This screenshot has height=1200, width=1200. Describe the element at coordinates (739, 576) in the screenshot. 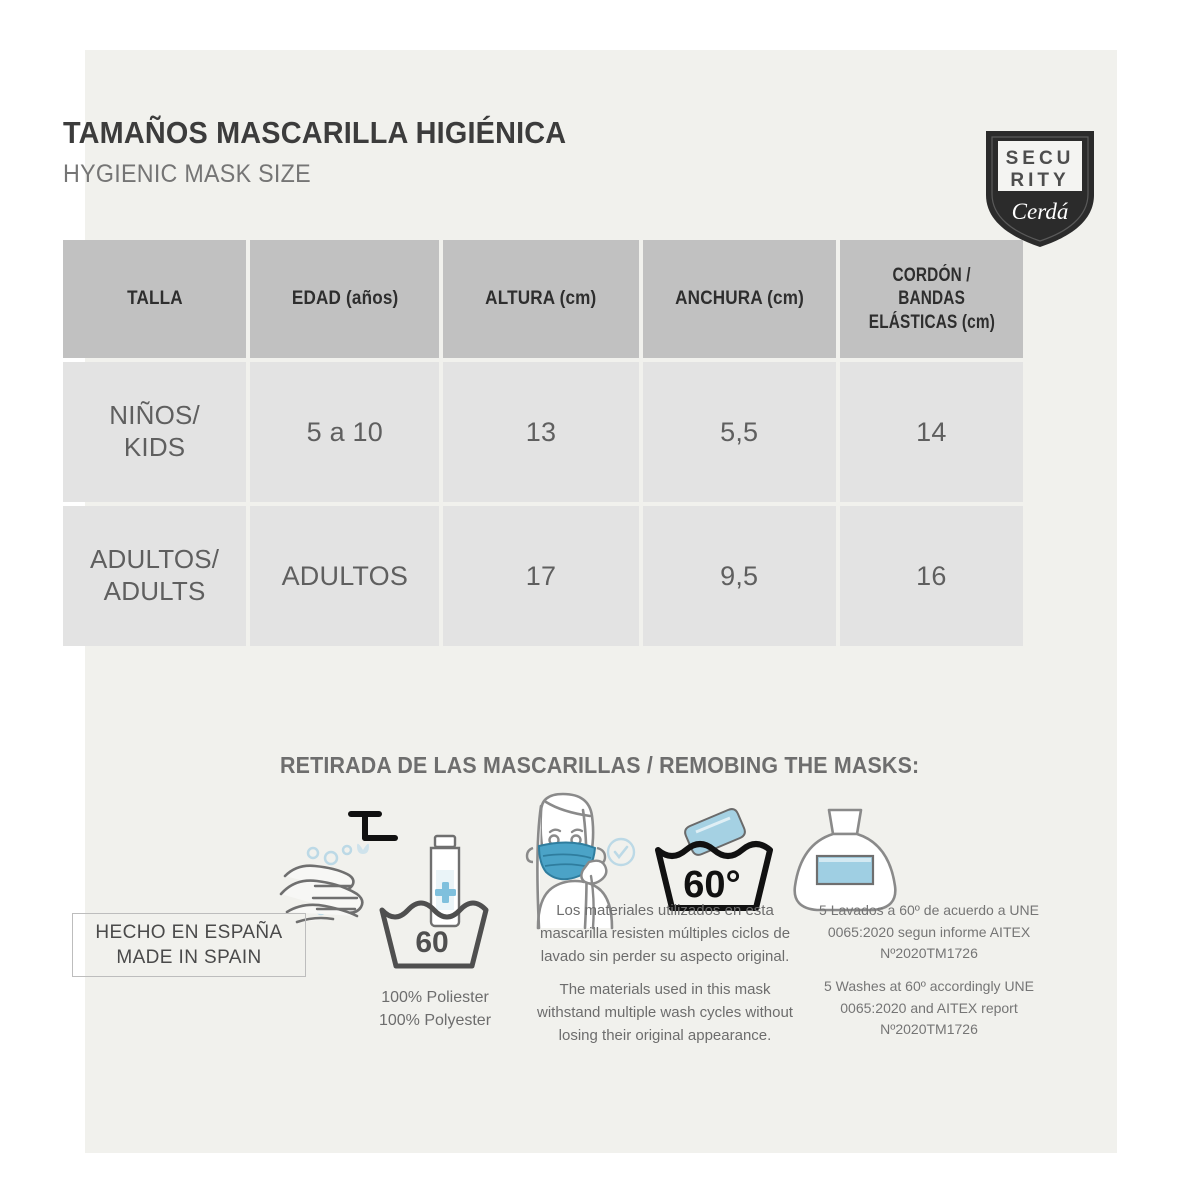

I see `cell-anchura-adults: 9,5` at that location.